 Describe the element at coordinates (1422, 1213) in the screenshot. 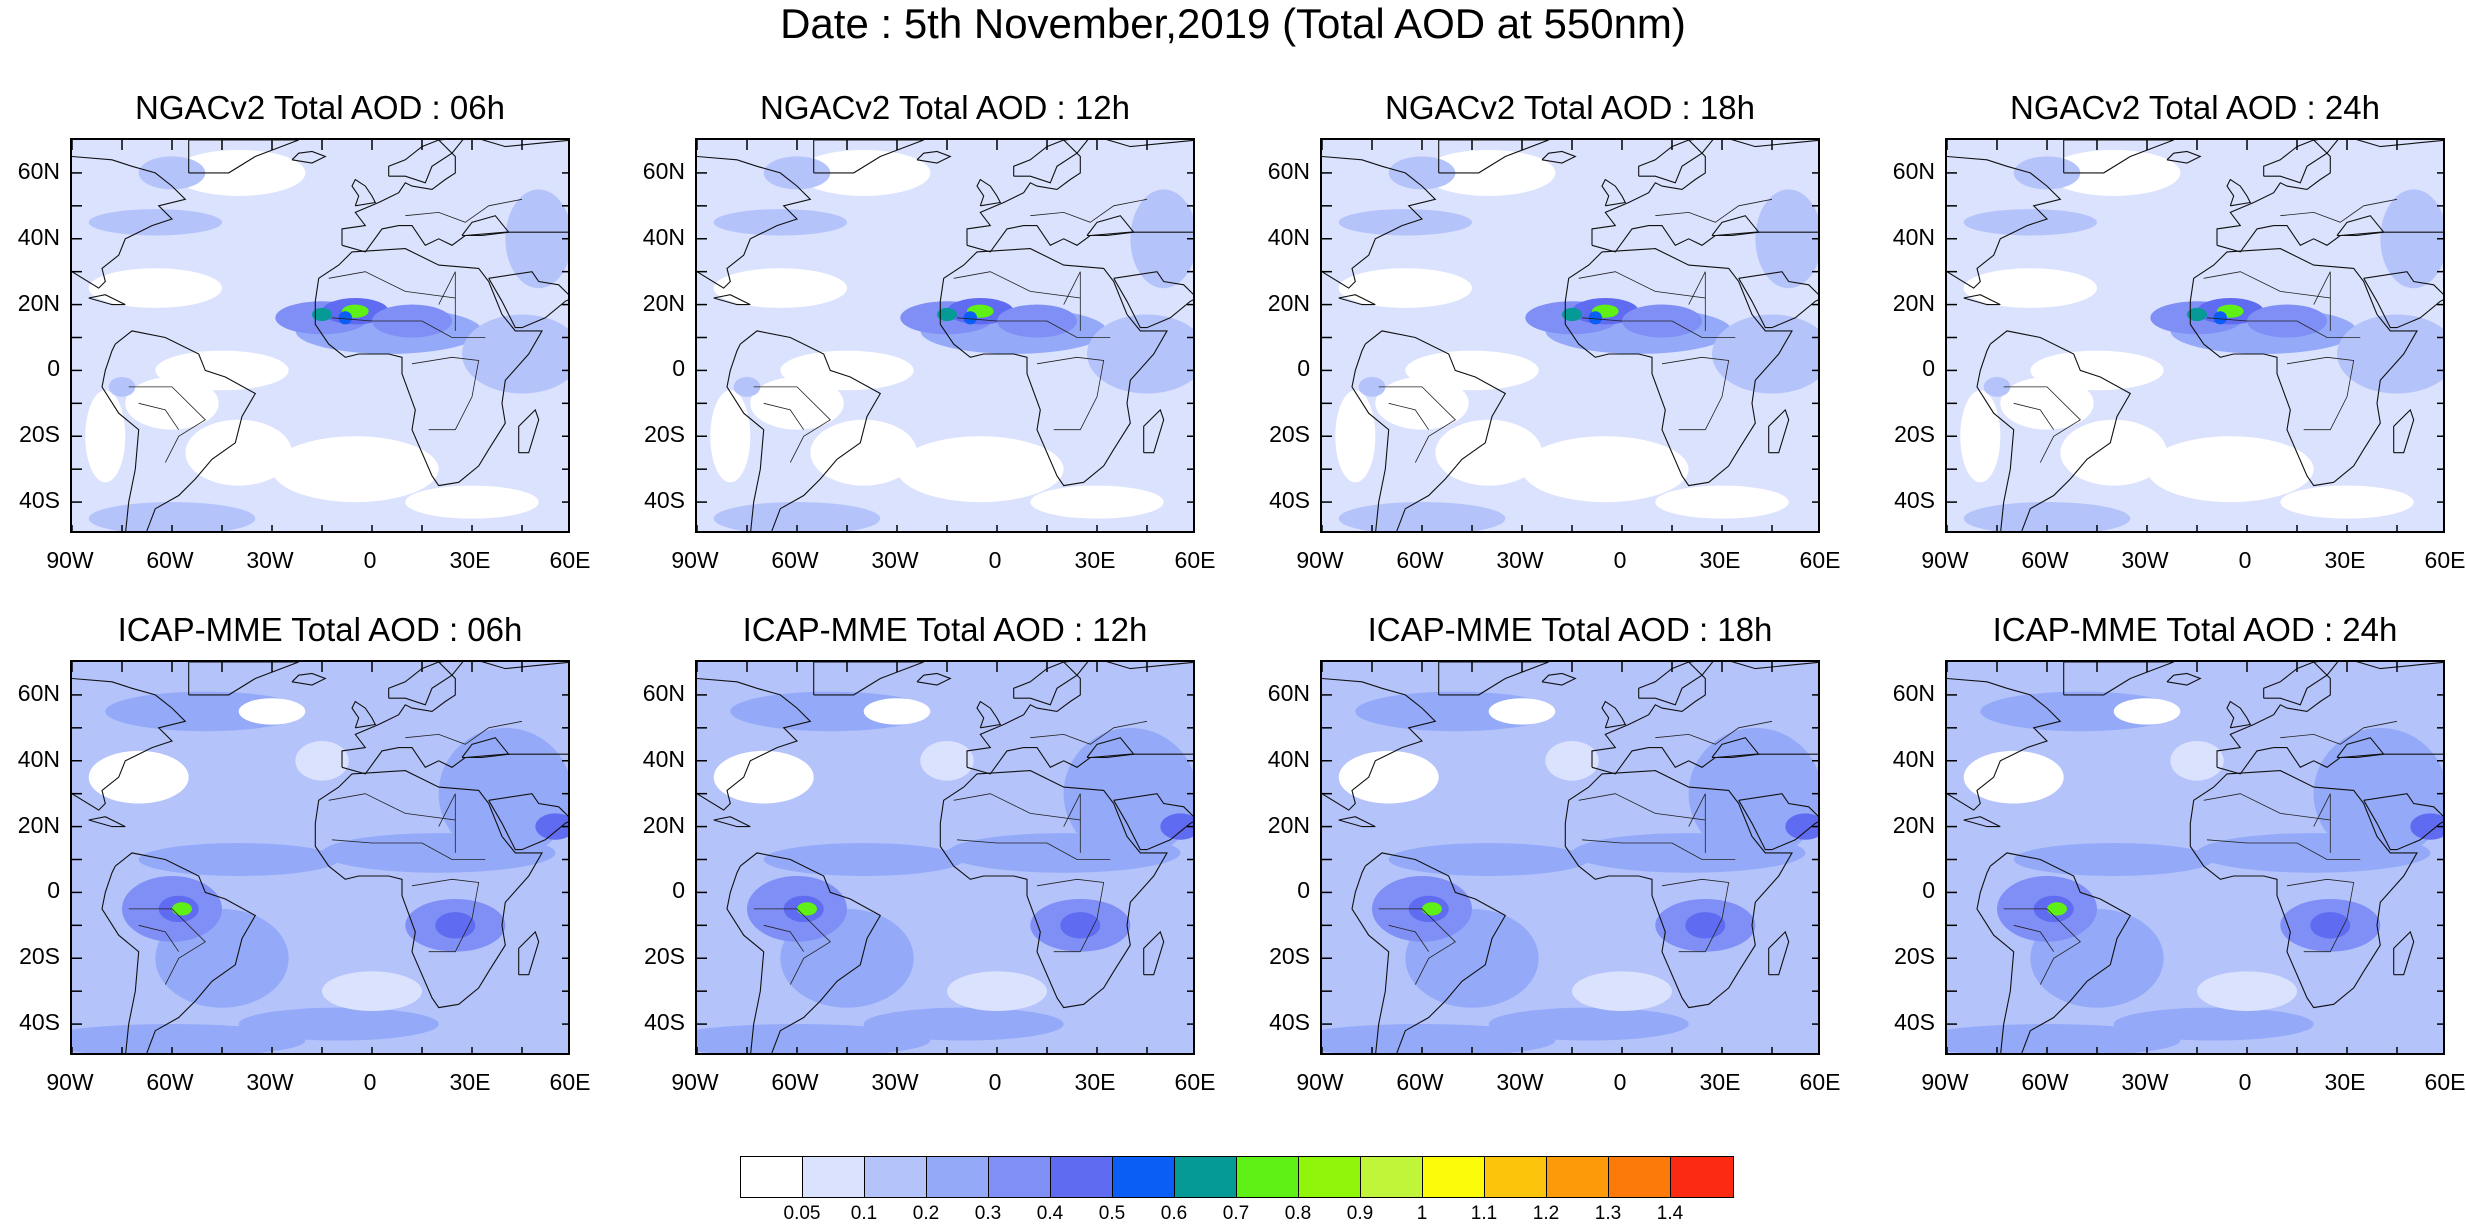

I see `colorbar-label: 1` at that location.